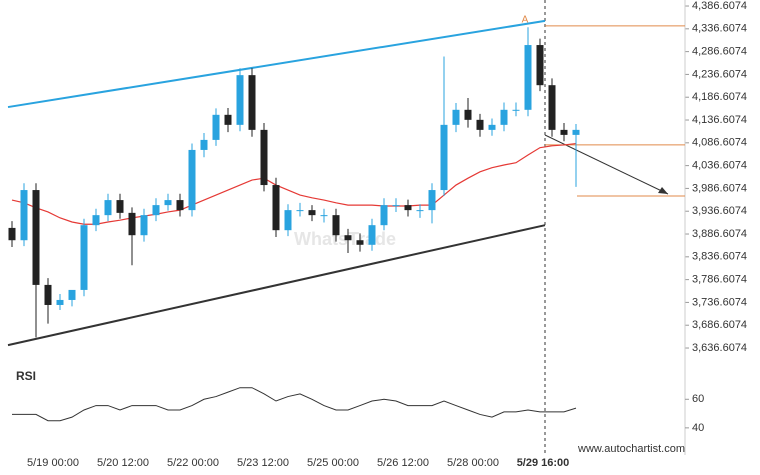 The image size is (760, 475). I want to click on y-tick-label: 4,286.6074, so click(719, 52).